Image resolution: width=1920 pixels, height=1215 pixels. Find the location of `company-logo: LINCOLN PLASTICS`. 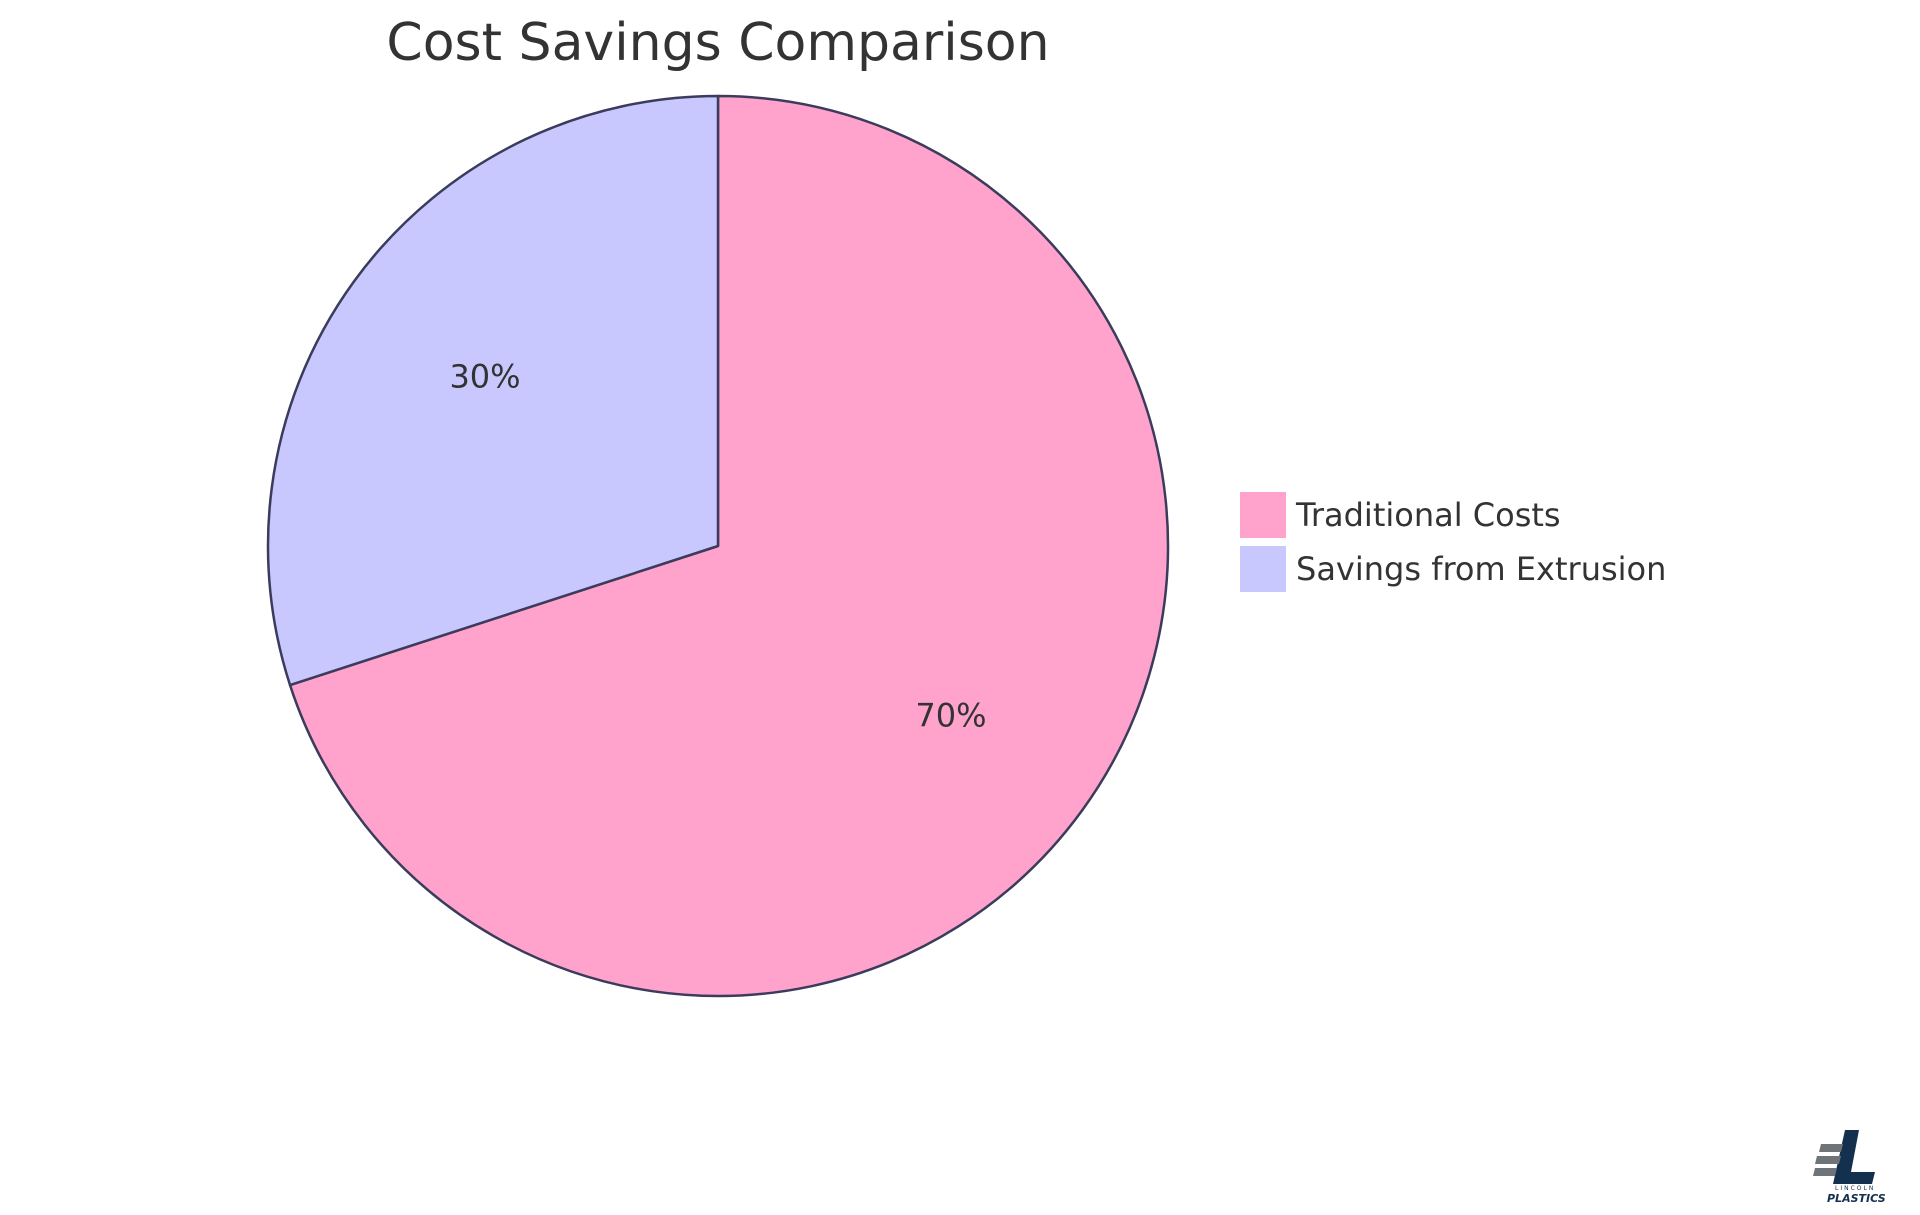

company-logo: LINCOLN PLASTICS is located at coordinates (1849, 1167).